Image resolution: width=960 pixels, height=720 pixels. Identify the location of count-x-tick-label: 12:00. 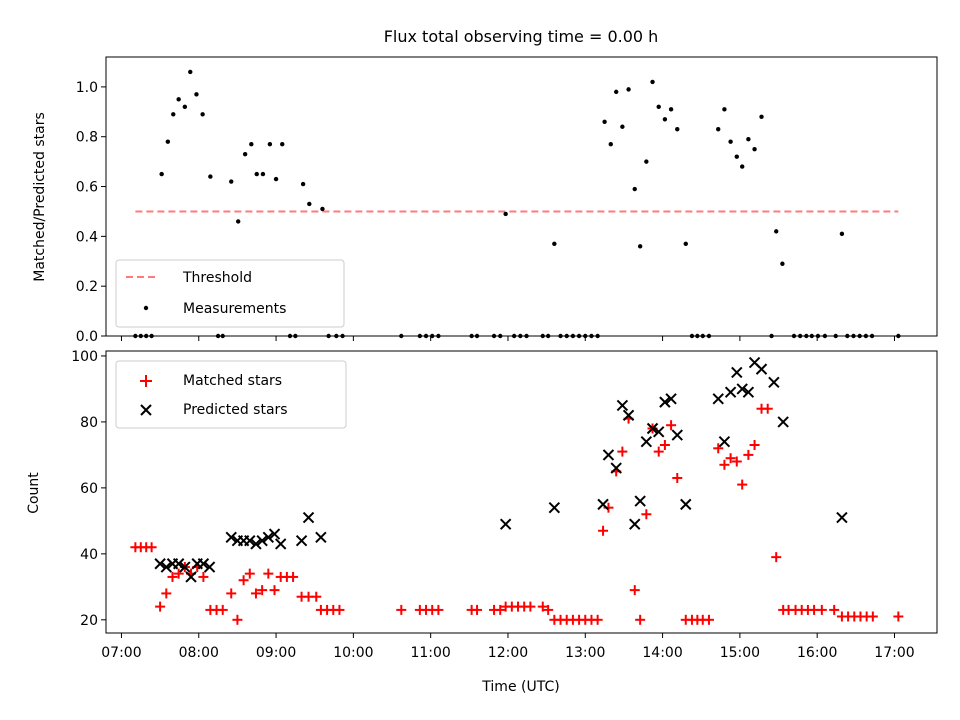
(508, 653).